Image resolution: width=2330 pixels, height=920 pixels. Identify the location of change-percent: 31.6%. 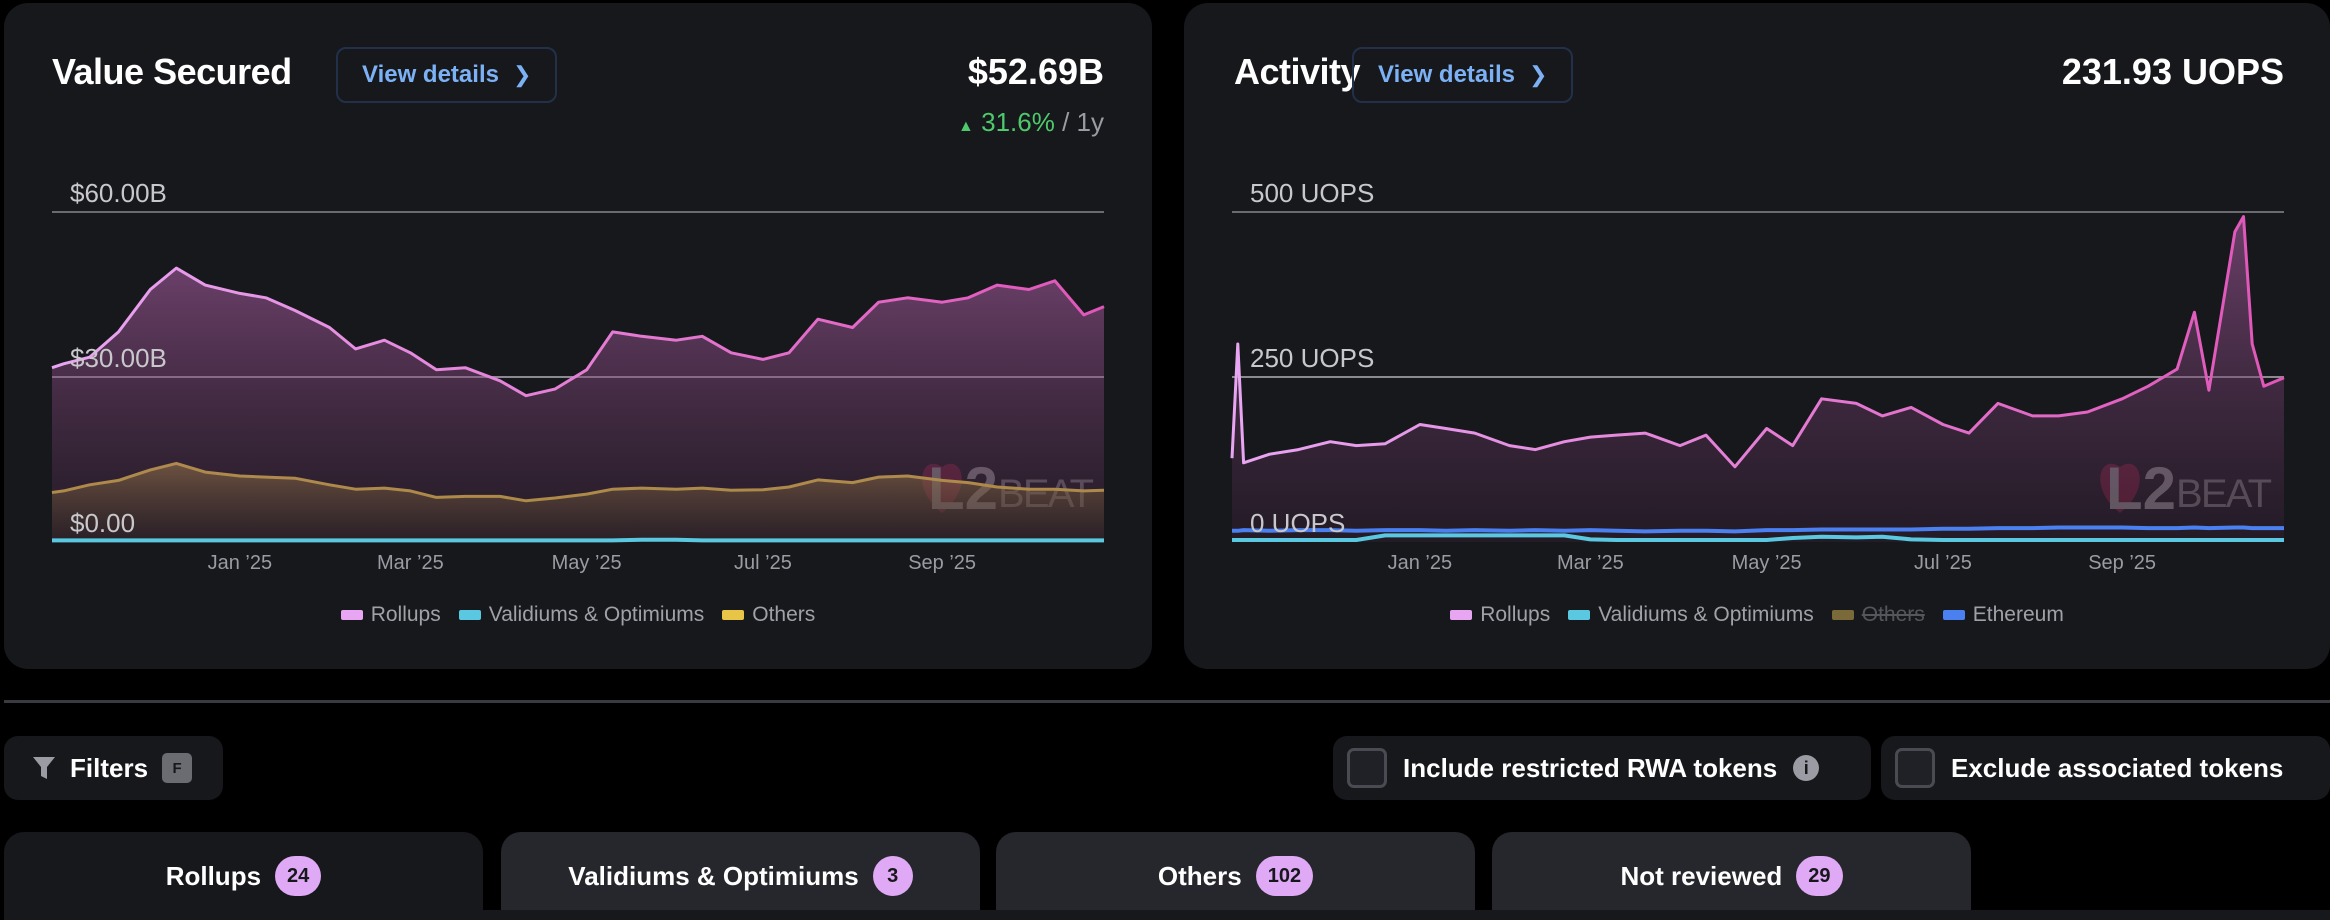
(1018, 122).